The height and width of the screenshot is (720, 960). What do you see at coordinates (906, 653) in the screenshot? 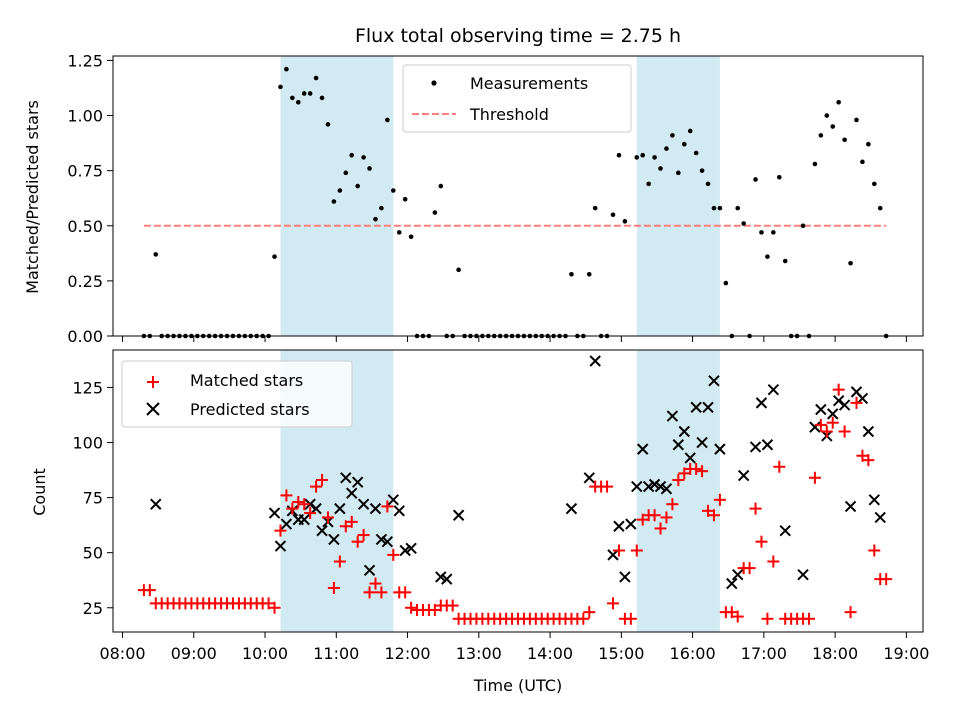
I see `x-tick-label: 19:00` at bounding box center [906, 653].